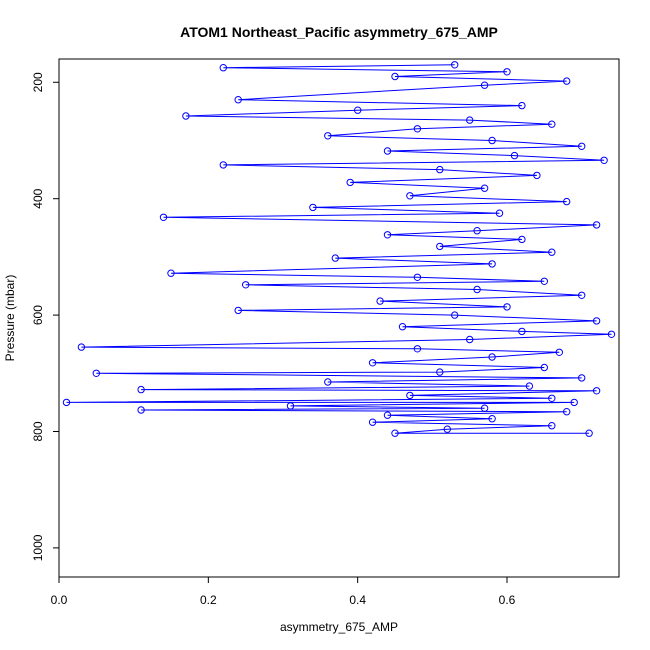 Image resolution: width=650 pixels, height=650 pixels. What do you see at coordinates (38, 198) in the screenshot?
I see `y-tick-label: 400` at bounding box center [38, 198].